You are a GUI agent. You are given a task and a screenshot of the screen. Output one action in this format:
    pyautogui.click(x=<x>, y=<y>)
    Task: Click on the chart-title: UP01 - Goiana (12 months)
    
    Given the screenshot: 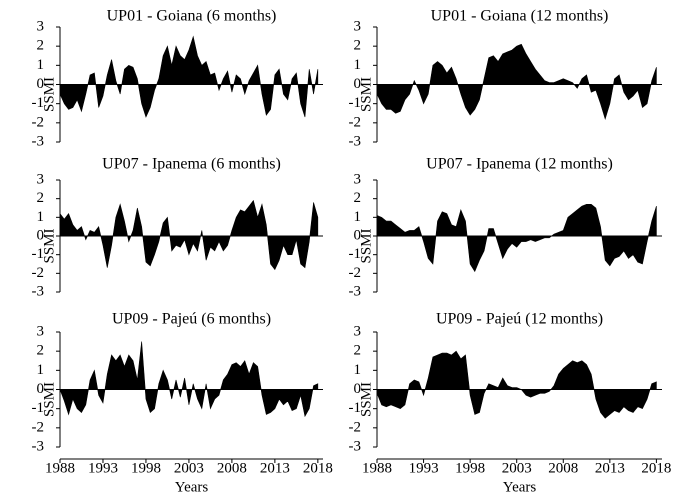 What is the action you would take?
    pyautogui.click(x=520, y=16)
    